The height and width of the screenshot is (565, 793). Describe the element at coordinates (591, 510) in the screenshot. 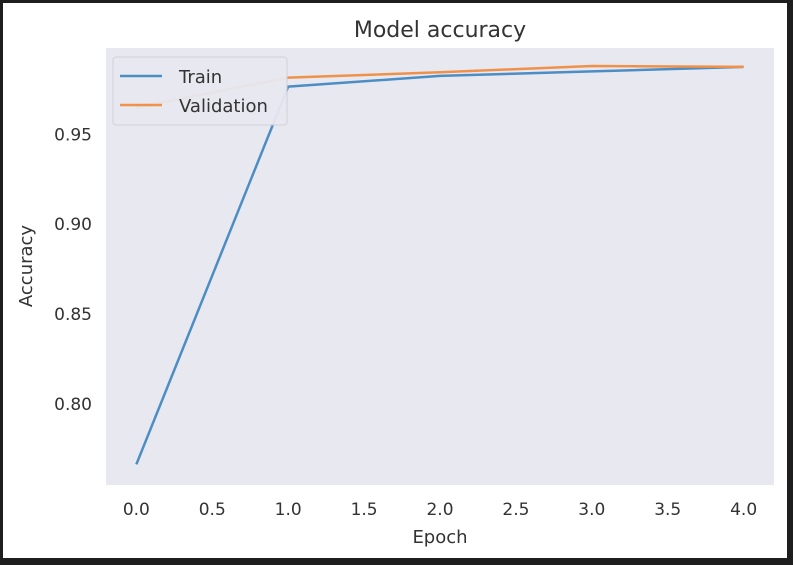

I see `x-tick-label: 3.0` at that location.